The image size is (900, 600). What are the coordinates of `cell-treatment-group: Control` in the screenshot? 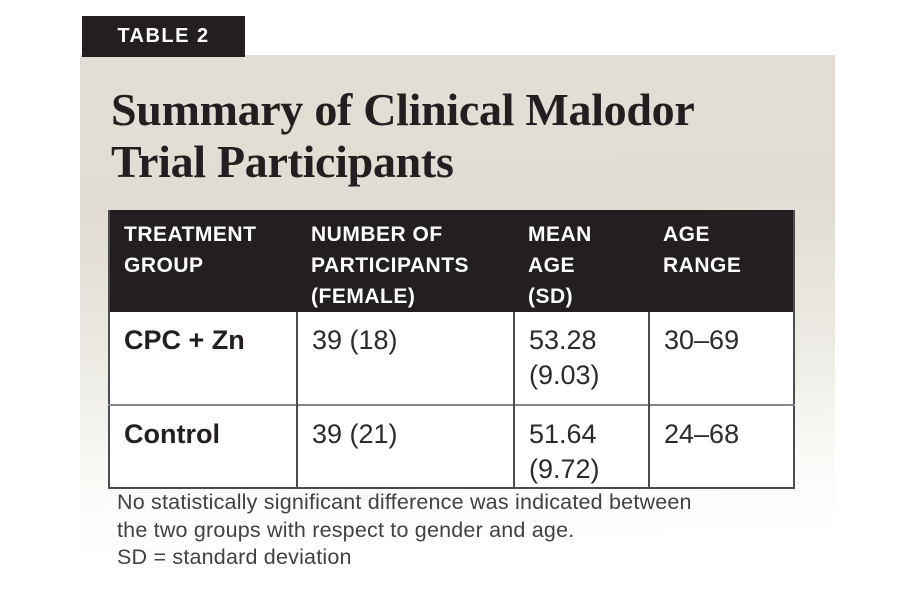 It's located at (203, 446).